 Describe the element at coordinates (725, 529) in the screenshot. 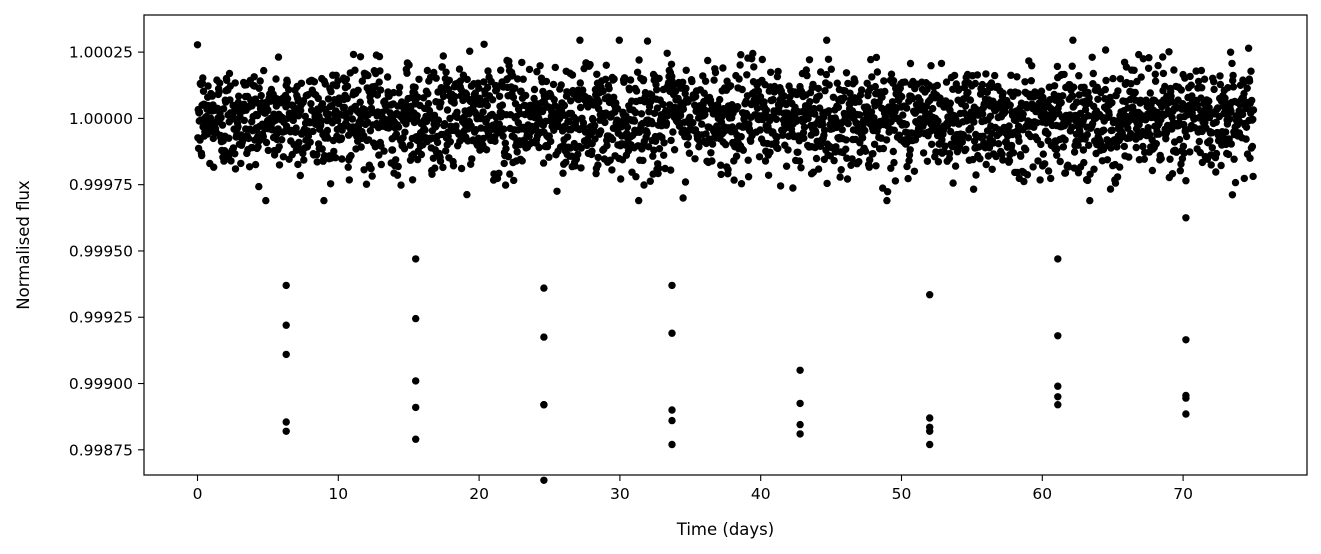

I see `x-axis-title: Time (days)` at that location.